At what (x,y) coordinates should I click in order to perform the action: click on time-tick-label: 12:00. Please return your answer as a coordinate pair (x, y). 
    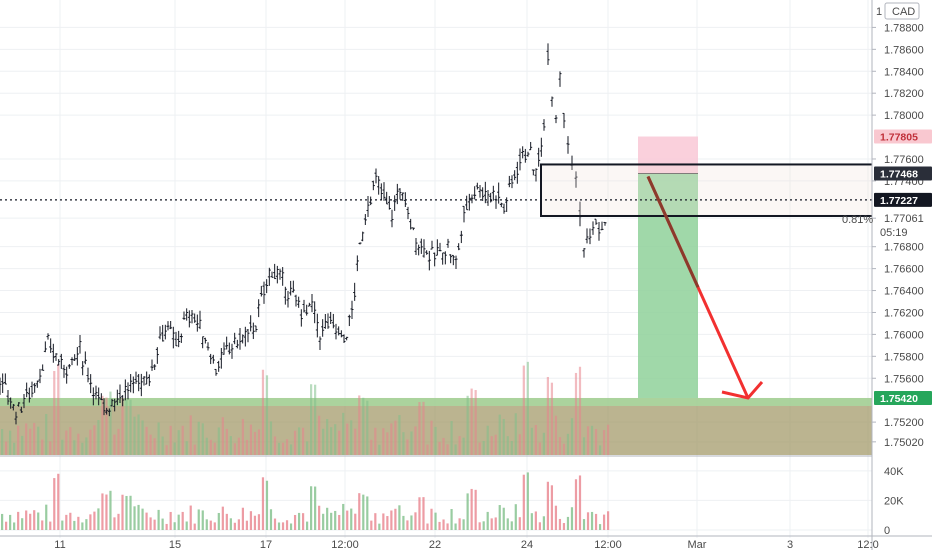
    Looking at the image, I should click on (345, 544).